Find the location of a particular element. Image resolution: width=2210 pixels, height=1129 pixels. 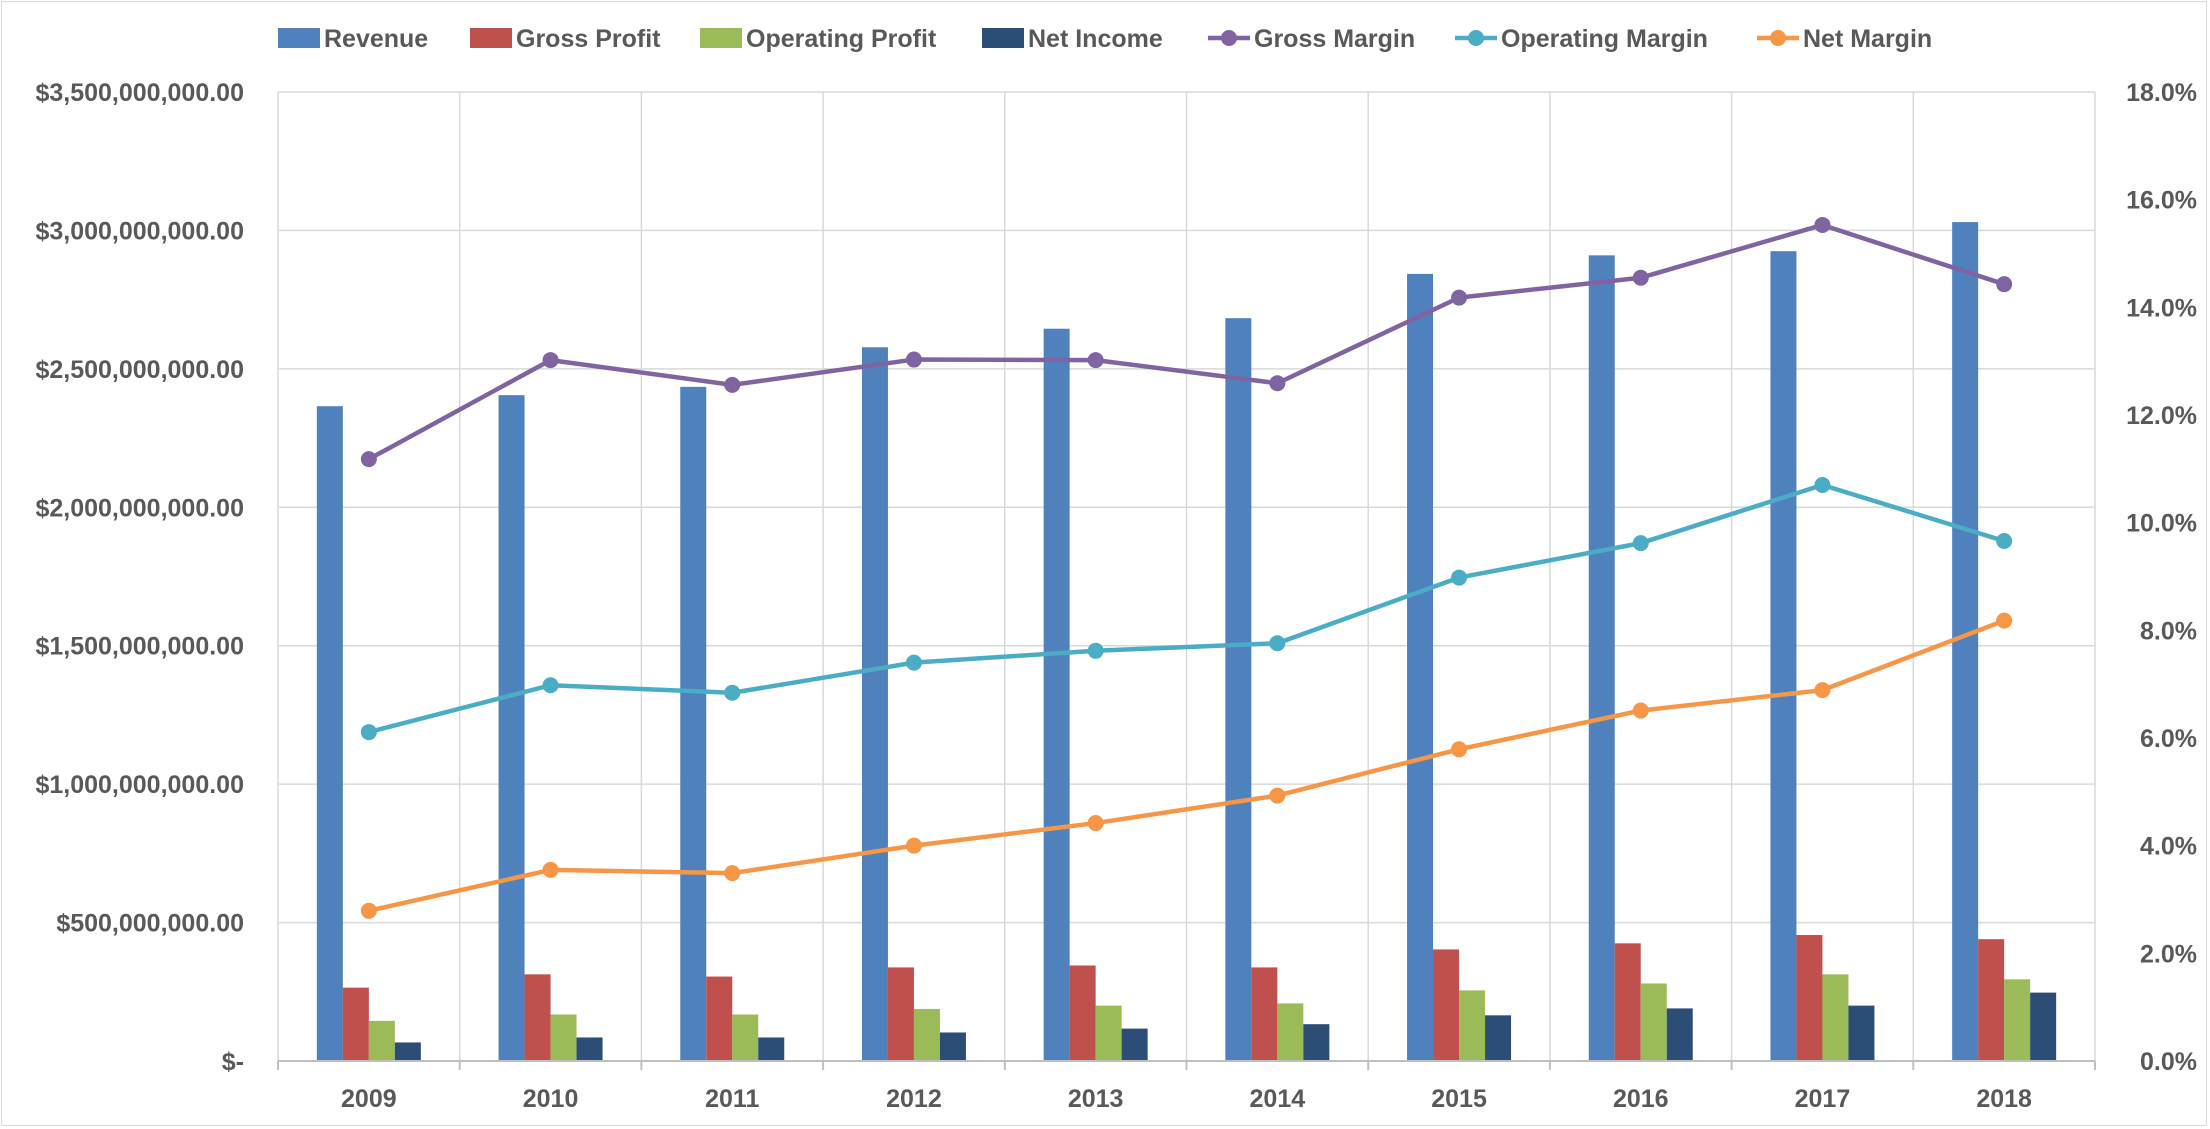

bar-gross-profit-2018 is located at coordinates (1991, 1000).